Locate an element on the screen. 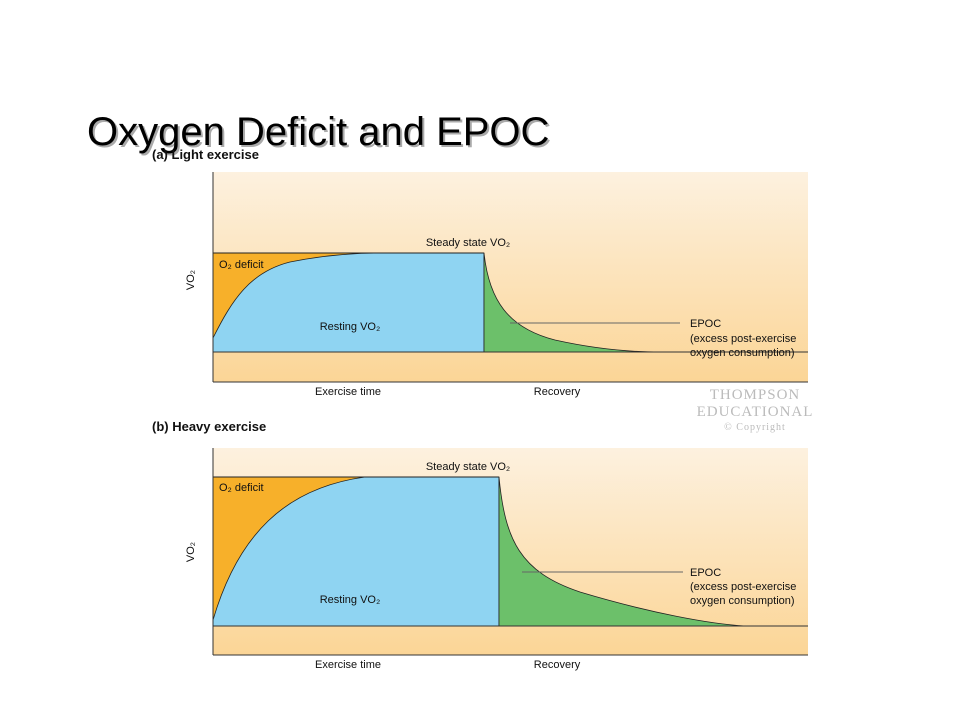  title: Oxygen Deficit and EPOC is located at coordinates (318, 132).